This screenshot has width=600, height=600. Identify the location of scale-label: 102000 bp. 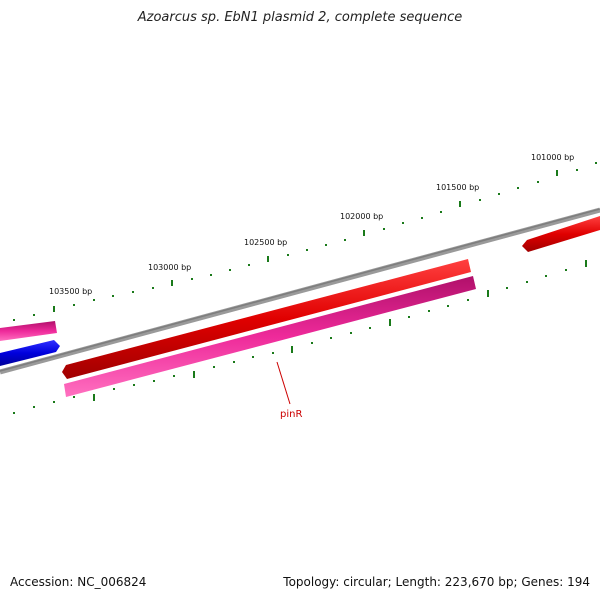
(361, 216).